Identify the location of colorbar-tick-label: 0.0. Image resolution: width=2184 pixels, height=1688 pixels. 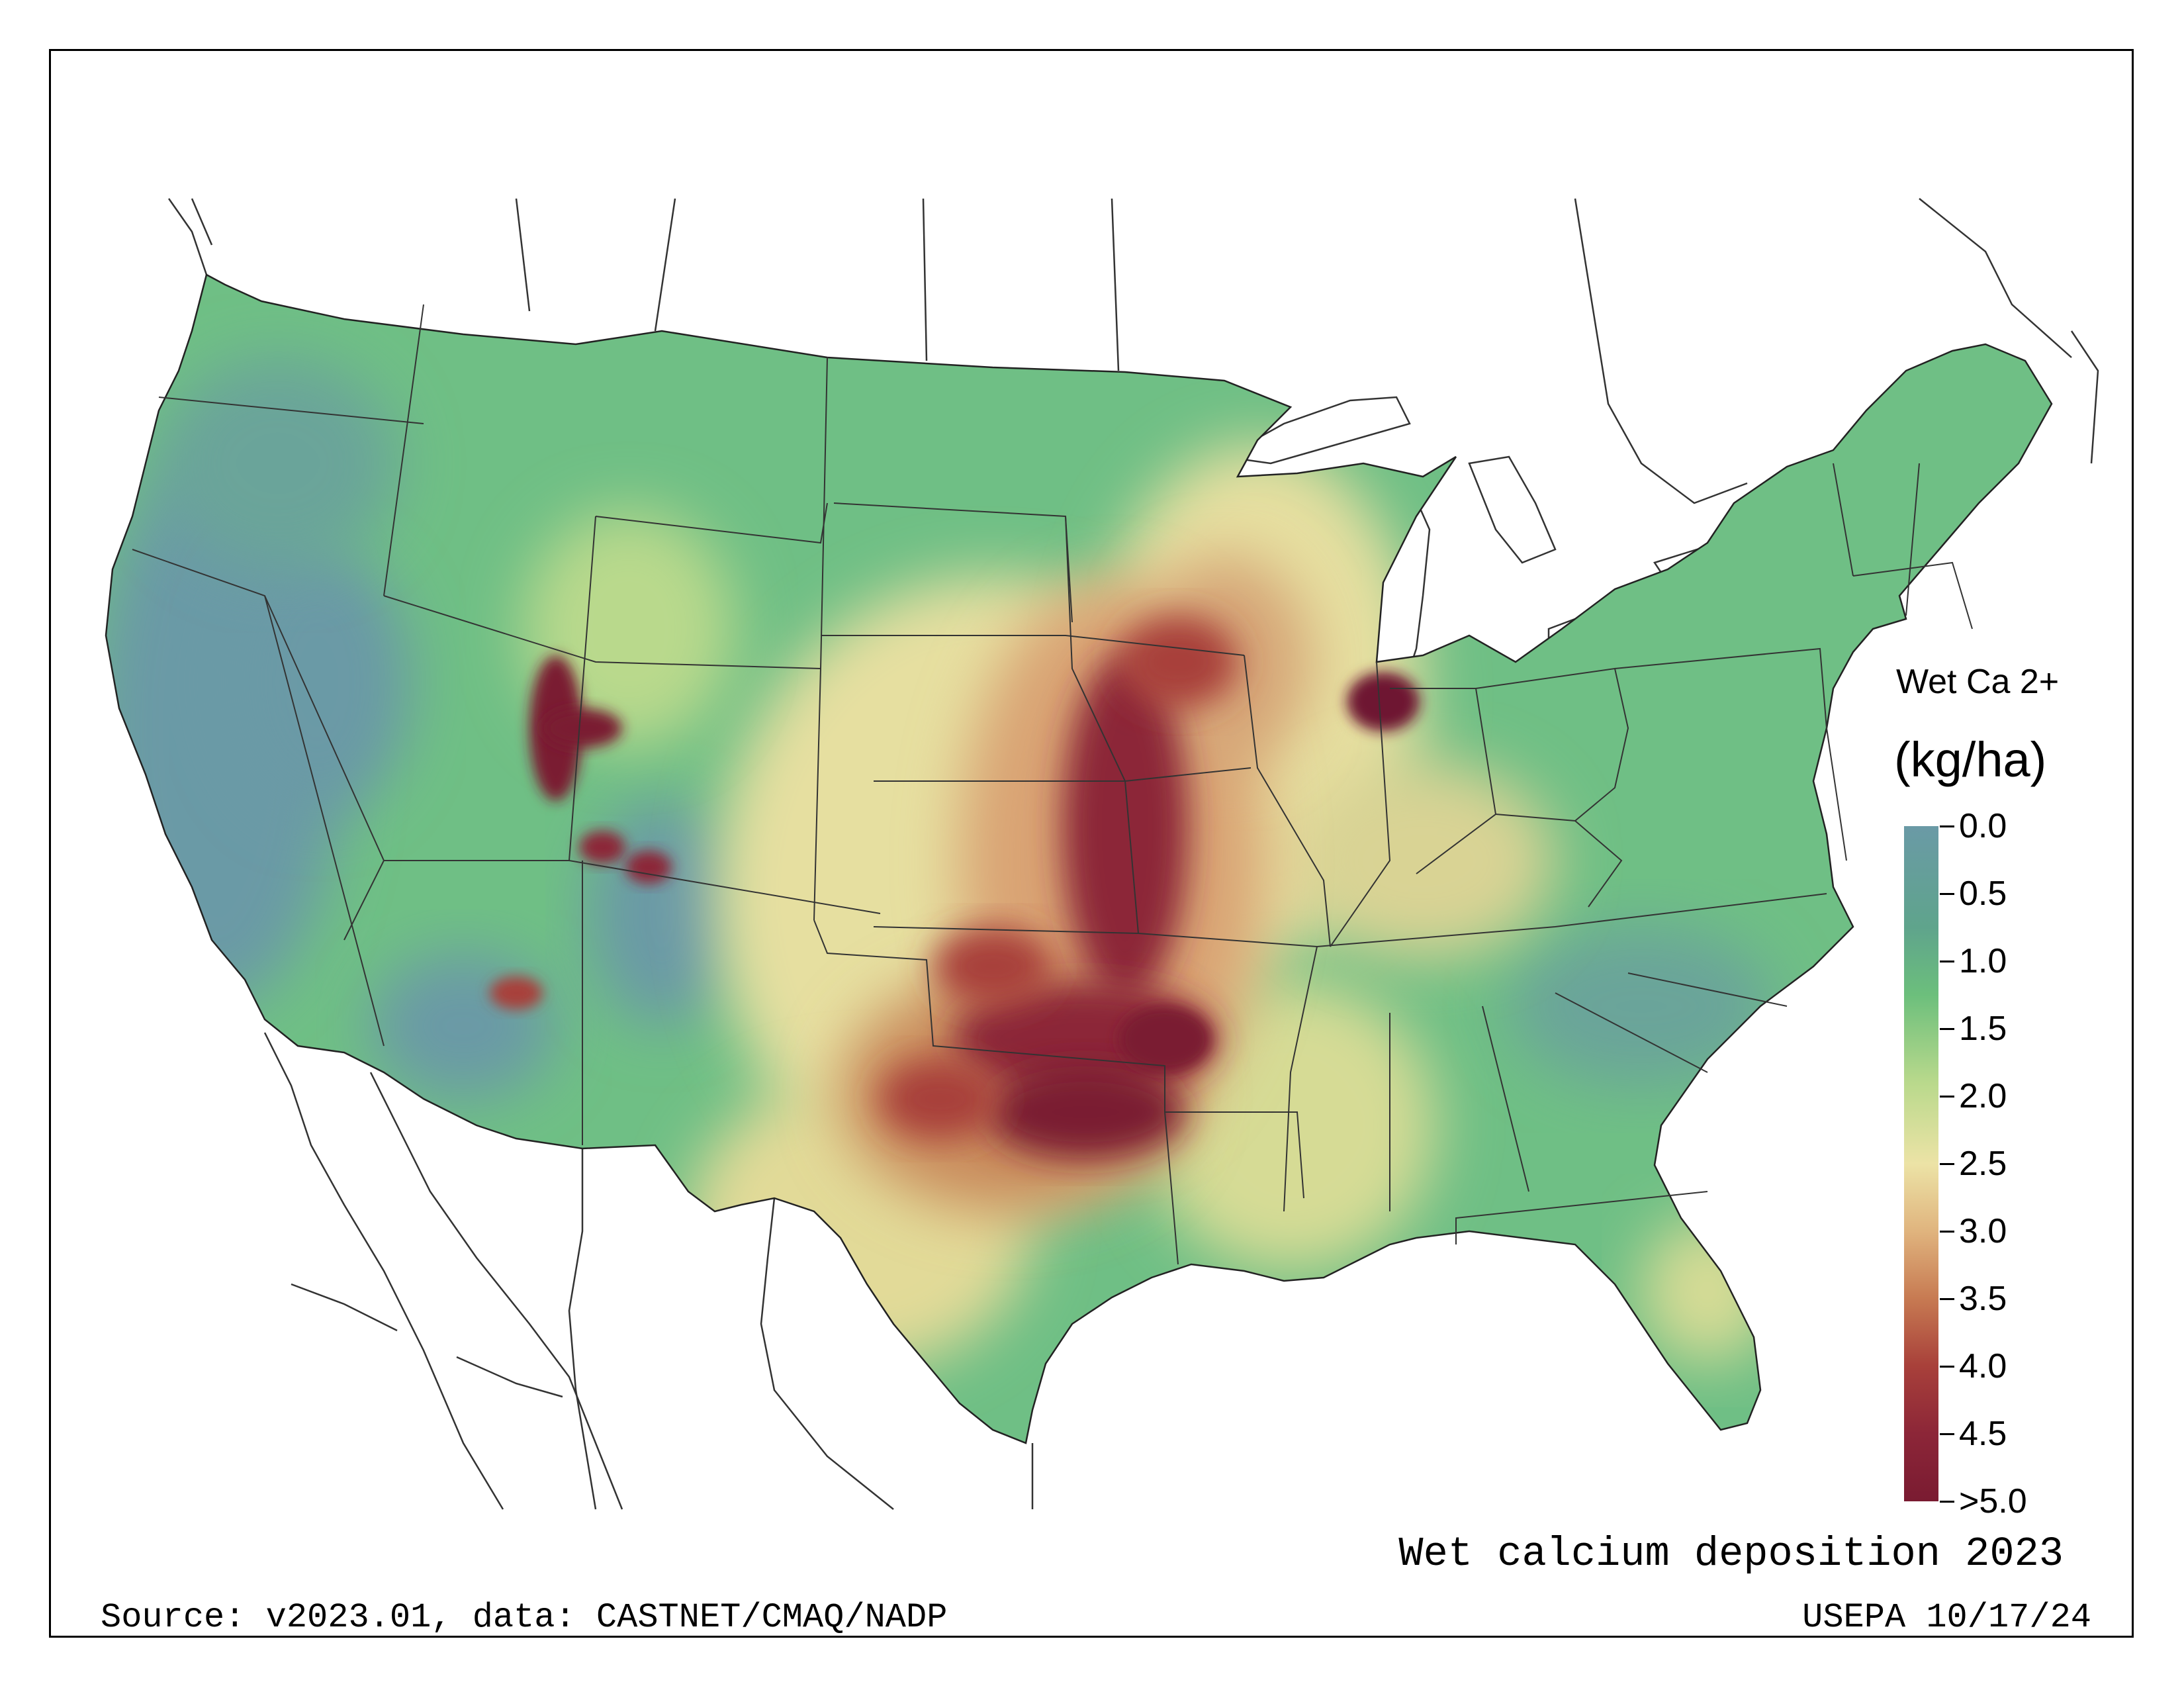
(1983, 826).